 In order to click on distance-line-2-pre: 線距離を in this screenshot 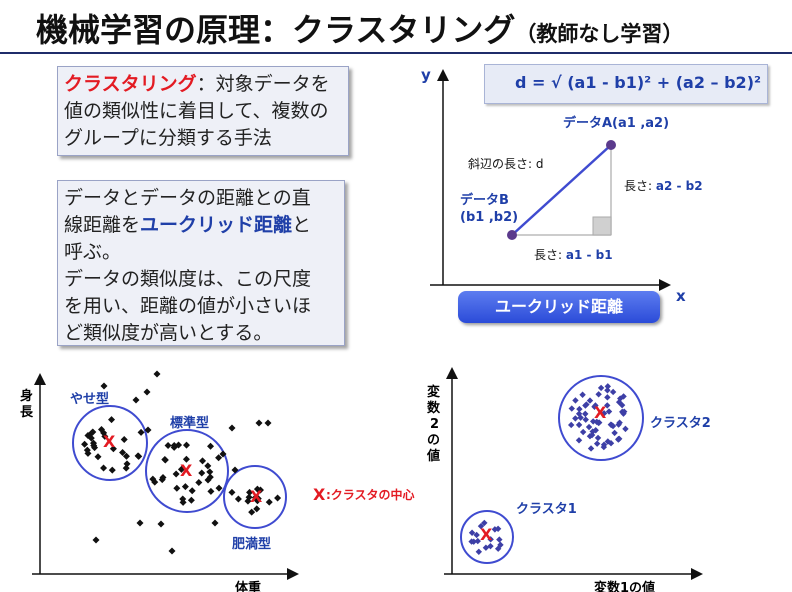, I will do `click(102, 225)`.